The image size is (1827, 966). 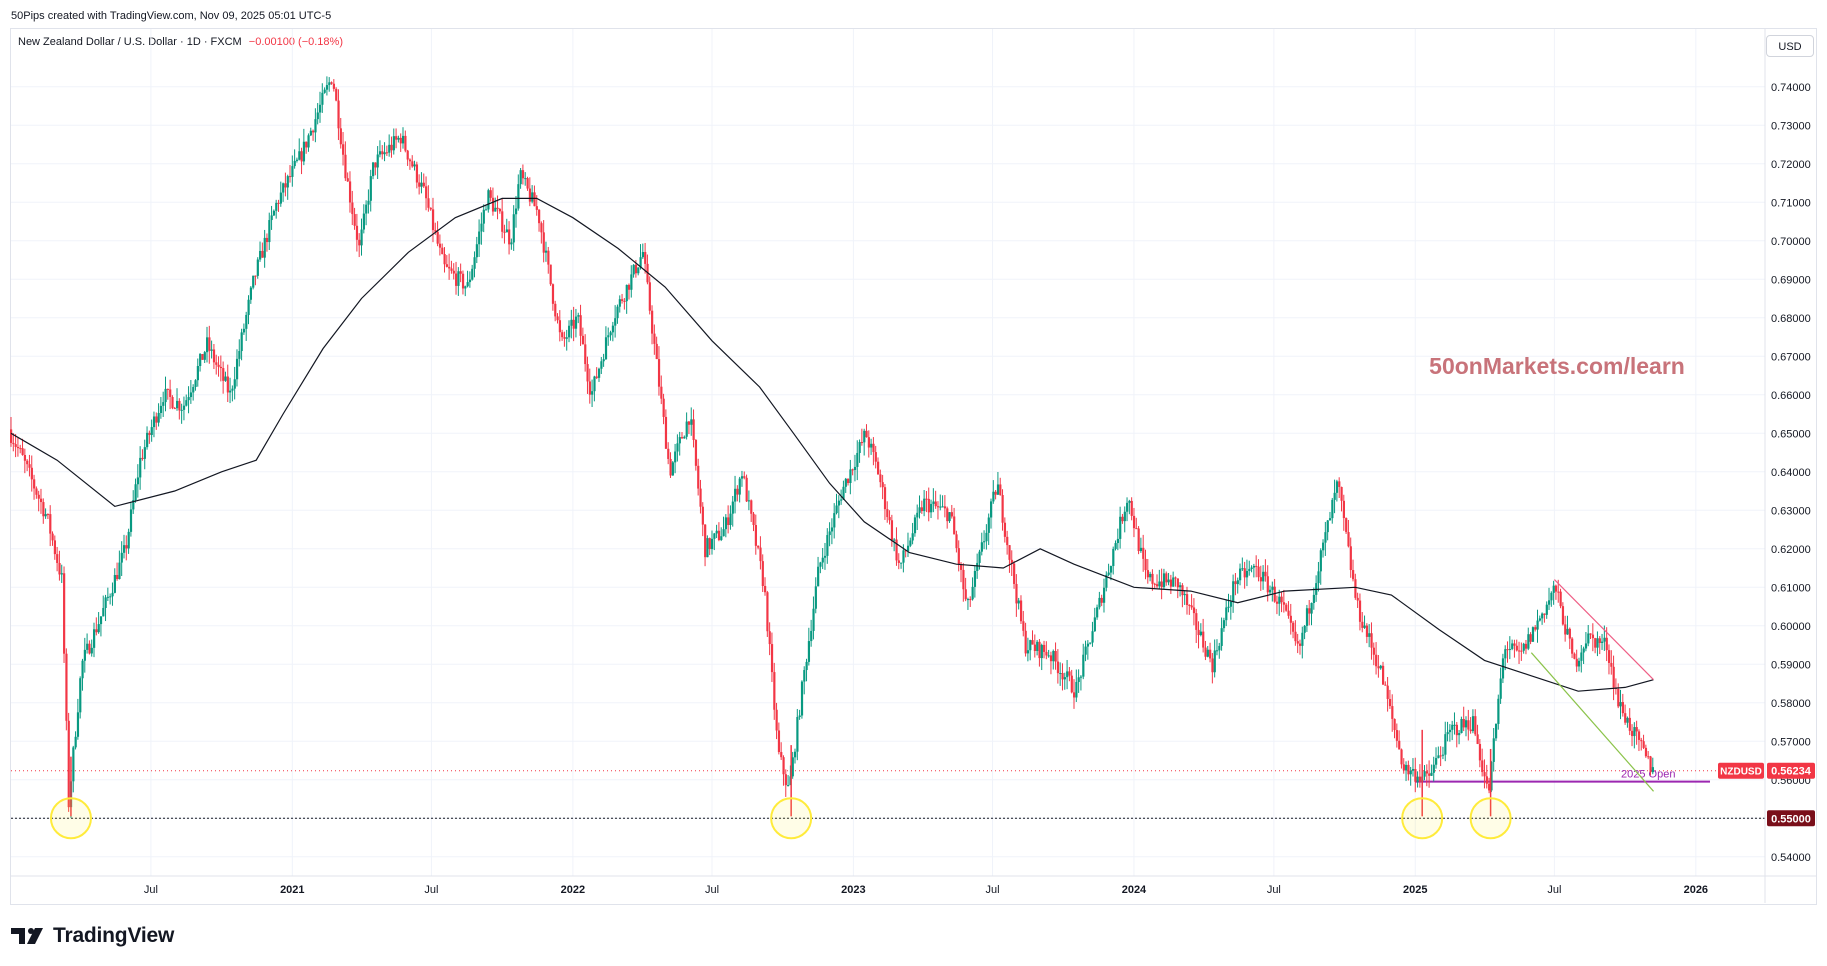 What do you see at coordinates (1791, 627) in the screenshot?
I see `y-tick-label: 0.60000` at bounding box center [1791, 627].